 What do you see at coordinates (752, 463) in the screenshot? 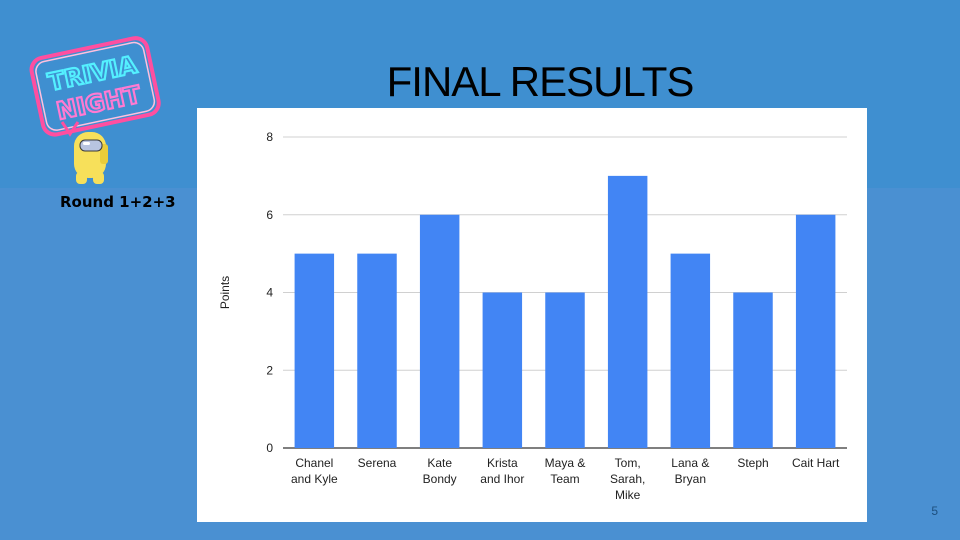
I see `x-tick-label: Steph` at bounding box center [752, 463].